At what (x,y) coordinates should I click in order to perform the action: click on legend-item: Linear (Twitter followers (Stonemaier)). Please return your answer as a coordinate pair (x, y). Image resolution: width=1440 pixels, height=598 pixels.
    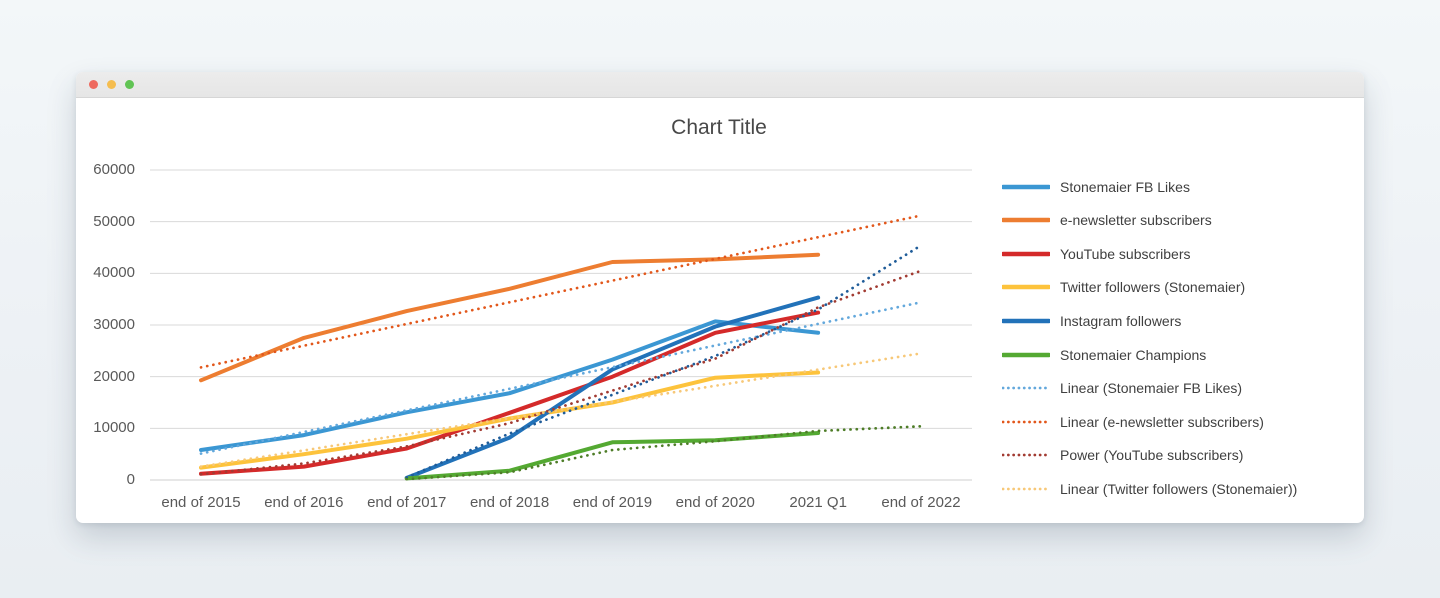
    Looking at the image, I should click on (1149, 489).